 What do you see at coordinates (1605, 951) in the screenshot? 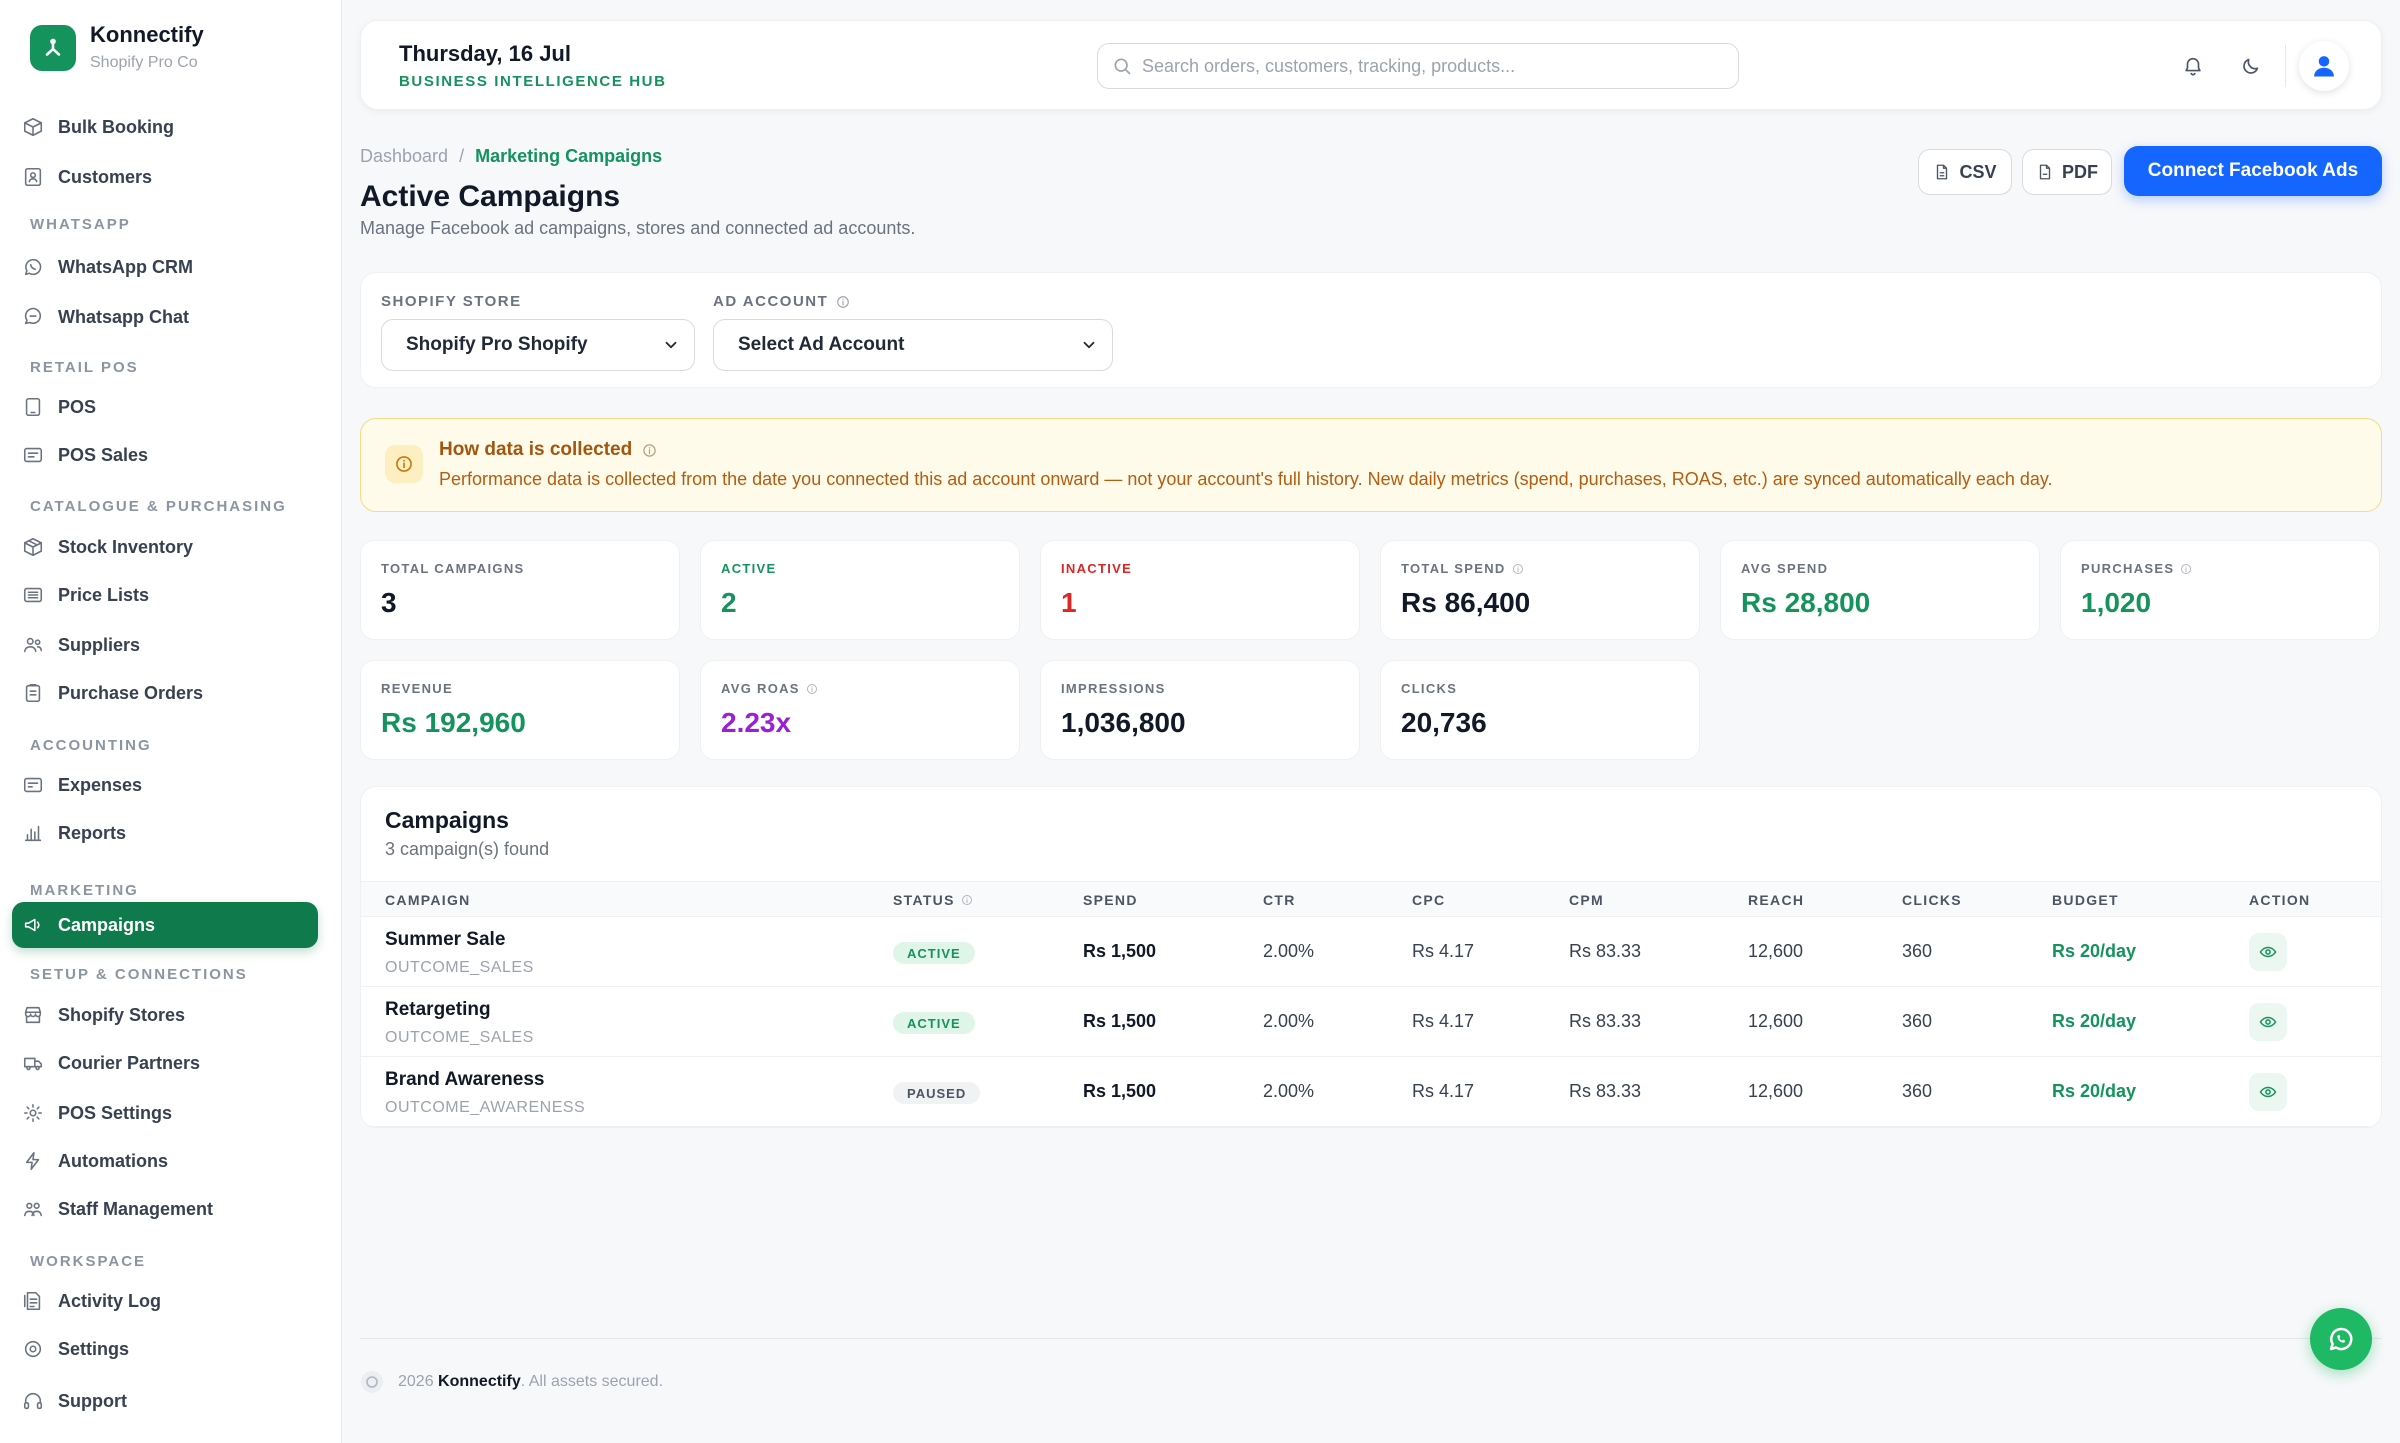
I see `cpm-cell: Rs 83.33` at bounding box center [1605, 951].